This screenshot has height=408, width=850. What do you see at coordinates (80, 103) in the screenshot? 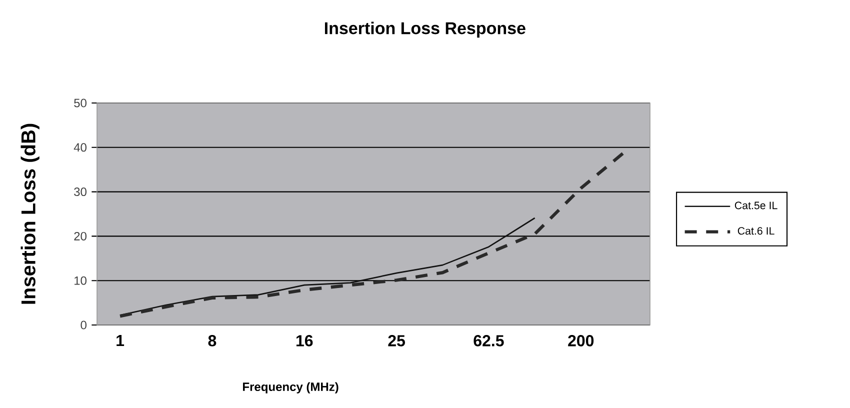
I see `y-tick-label: 50` at bounding box center [80, 103].